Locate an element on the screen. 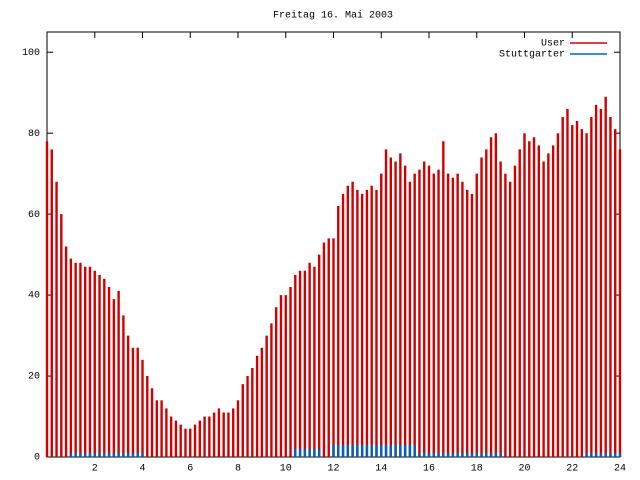  y-tick-label: 60 is located at coordinates (34, 215).